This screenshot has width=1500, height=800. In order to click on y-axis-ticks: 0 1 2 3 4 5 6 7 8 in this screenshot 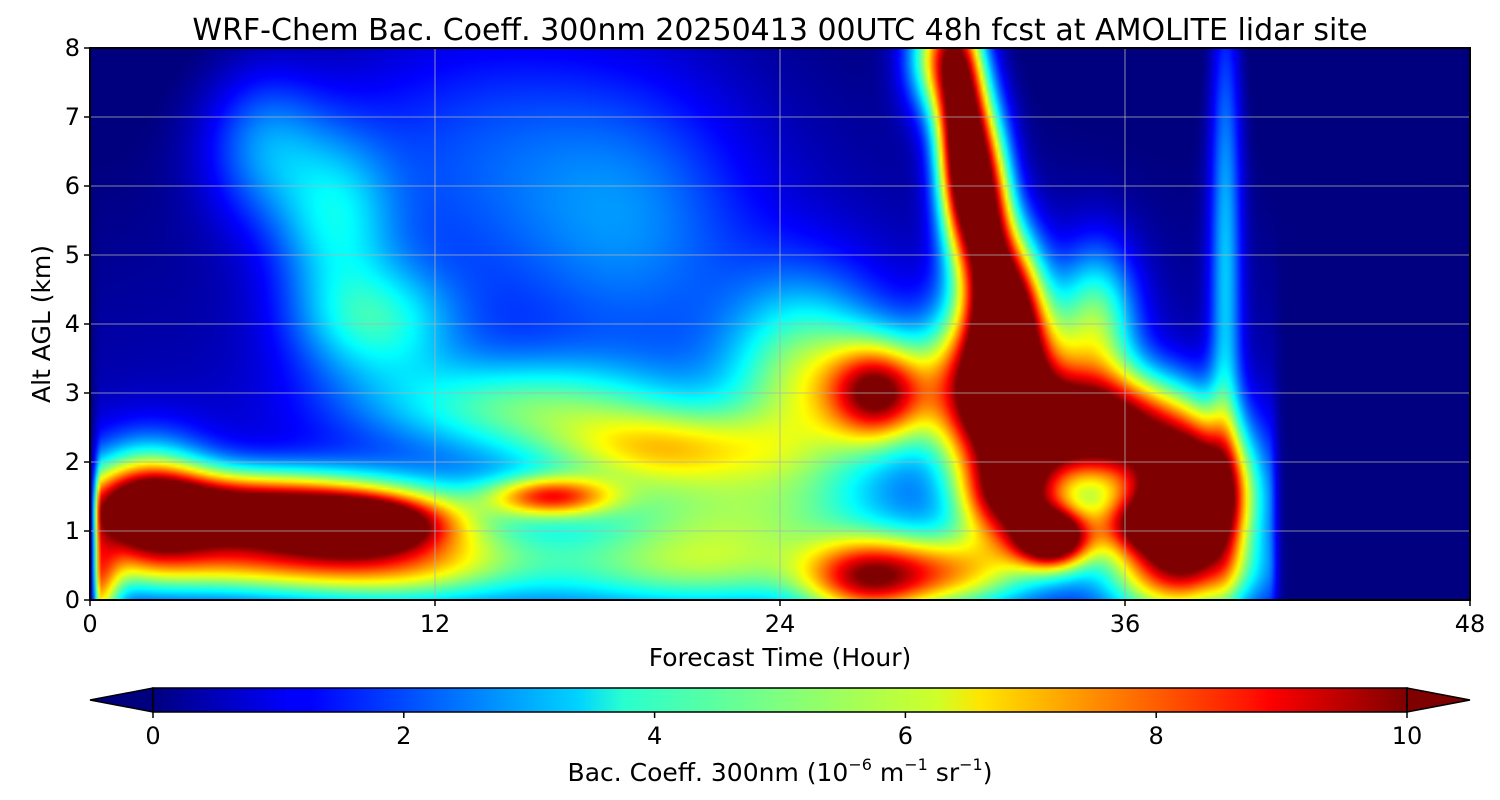, I will do `click(77, 324)`.